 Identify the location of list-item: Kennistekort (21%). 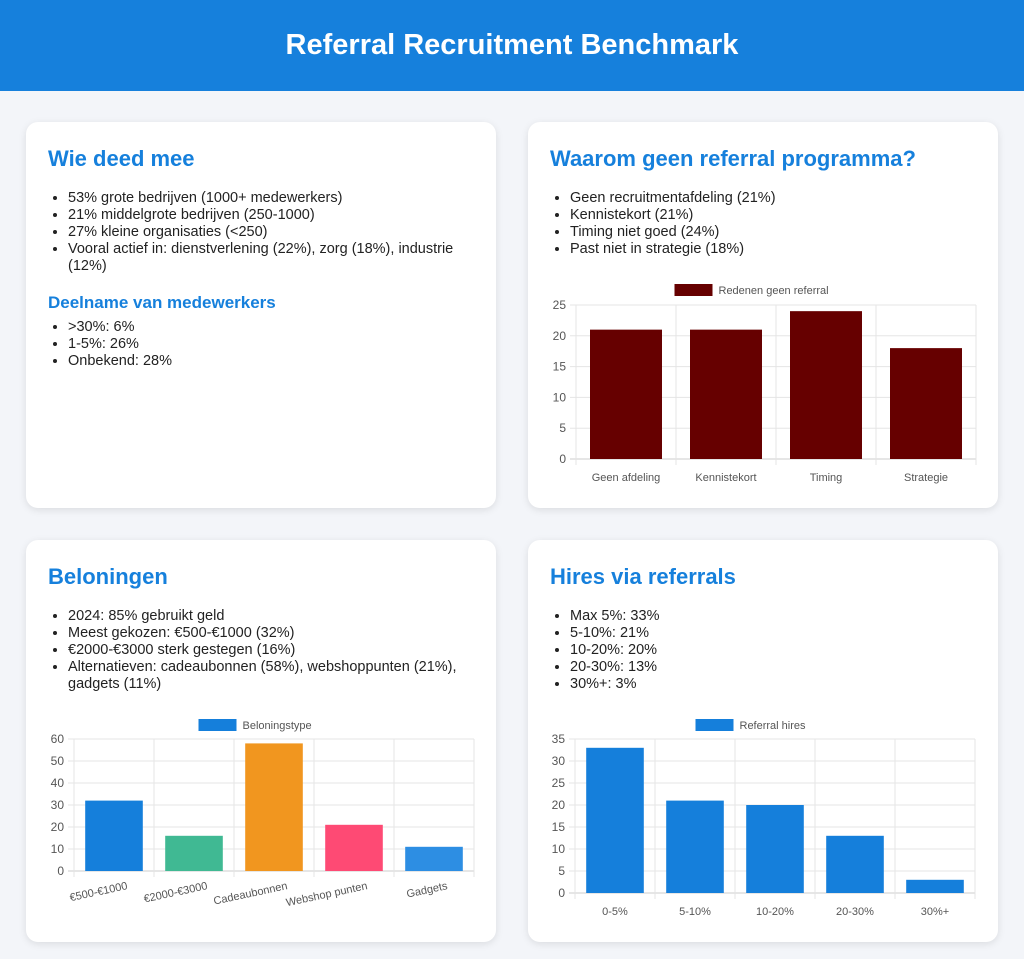
(773, 215).